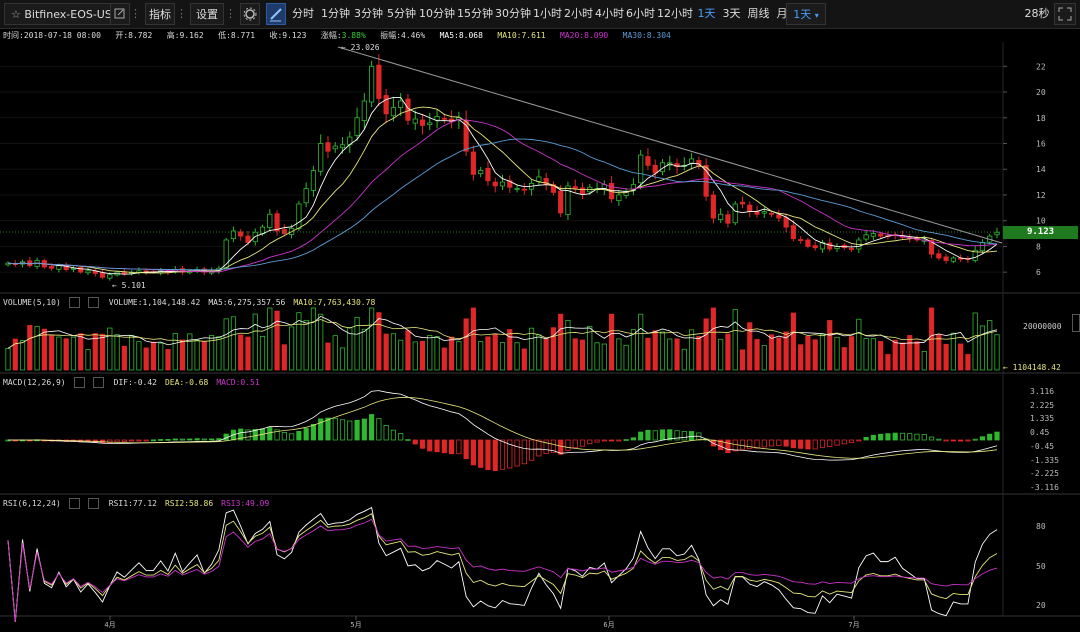  I want to click on panel-collapse-icon, so click(1076, 323).